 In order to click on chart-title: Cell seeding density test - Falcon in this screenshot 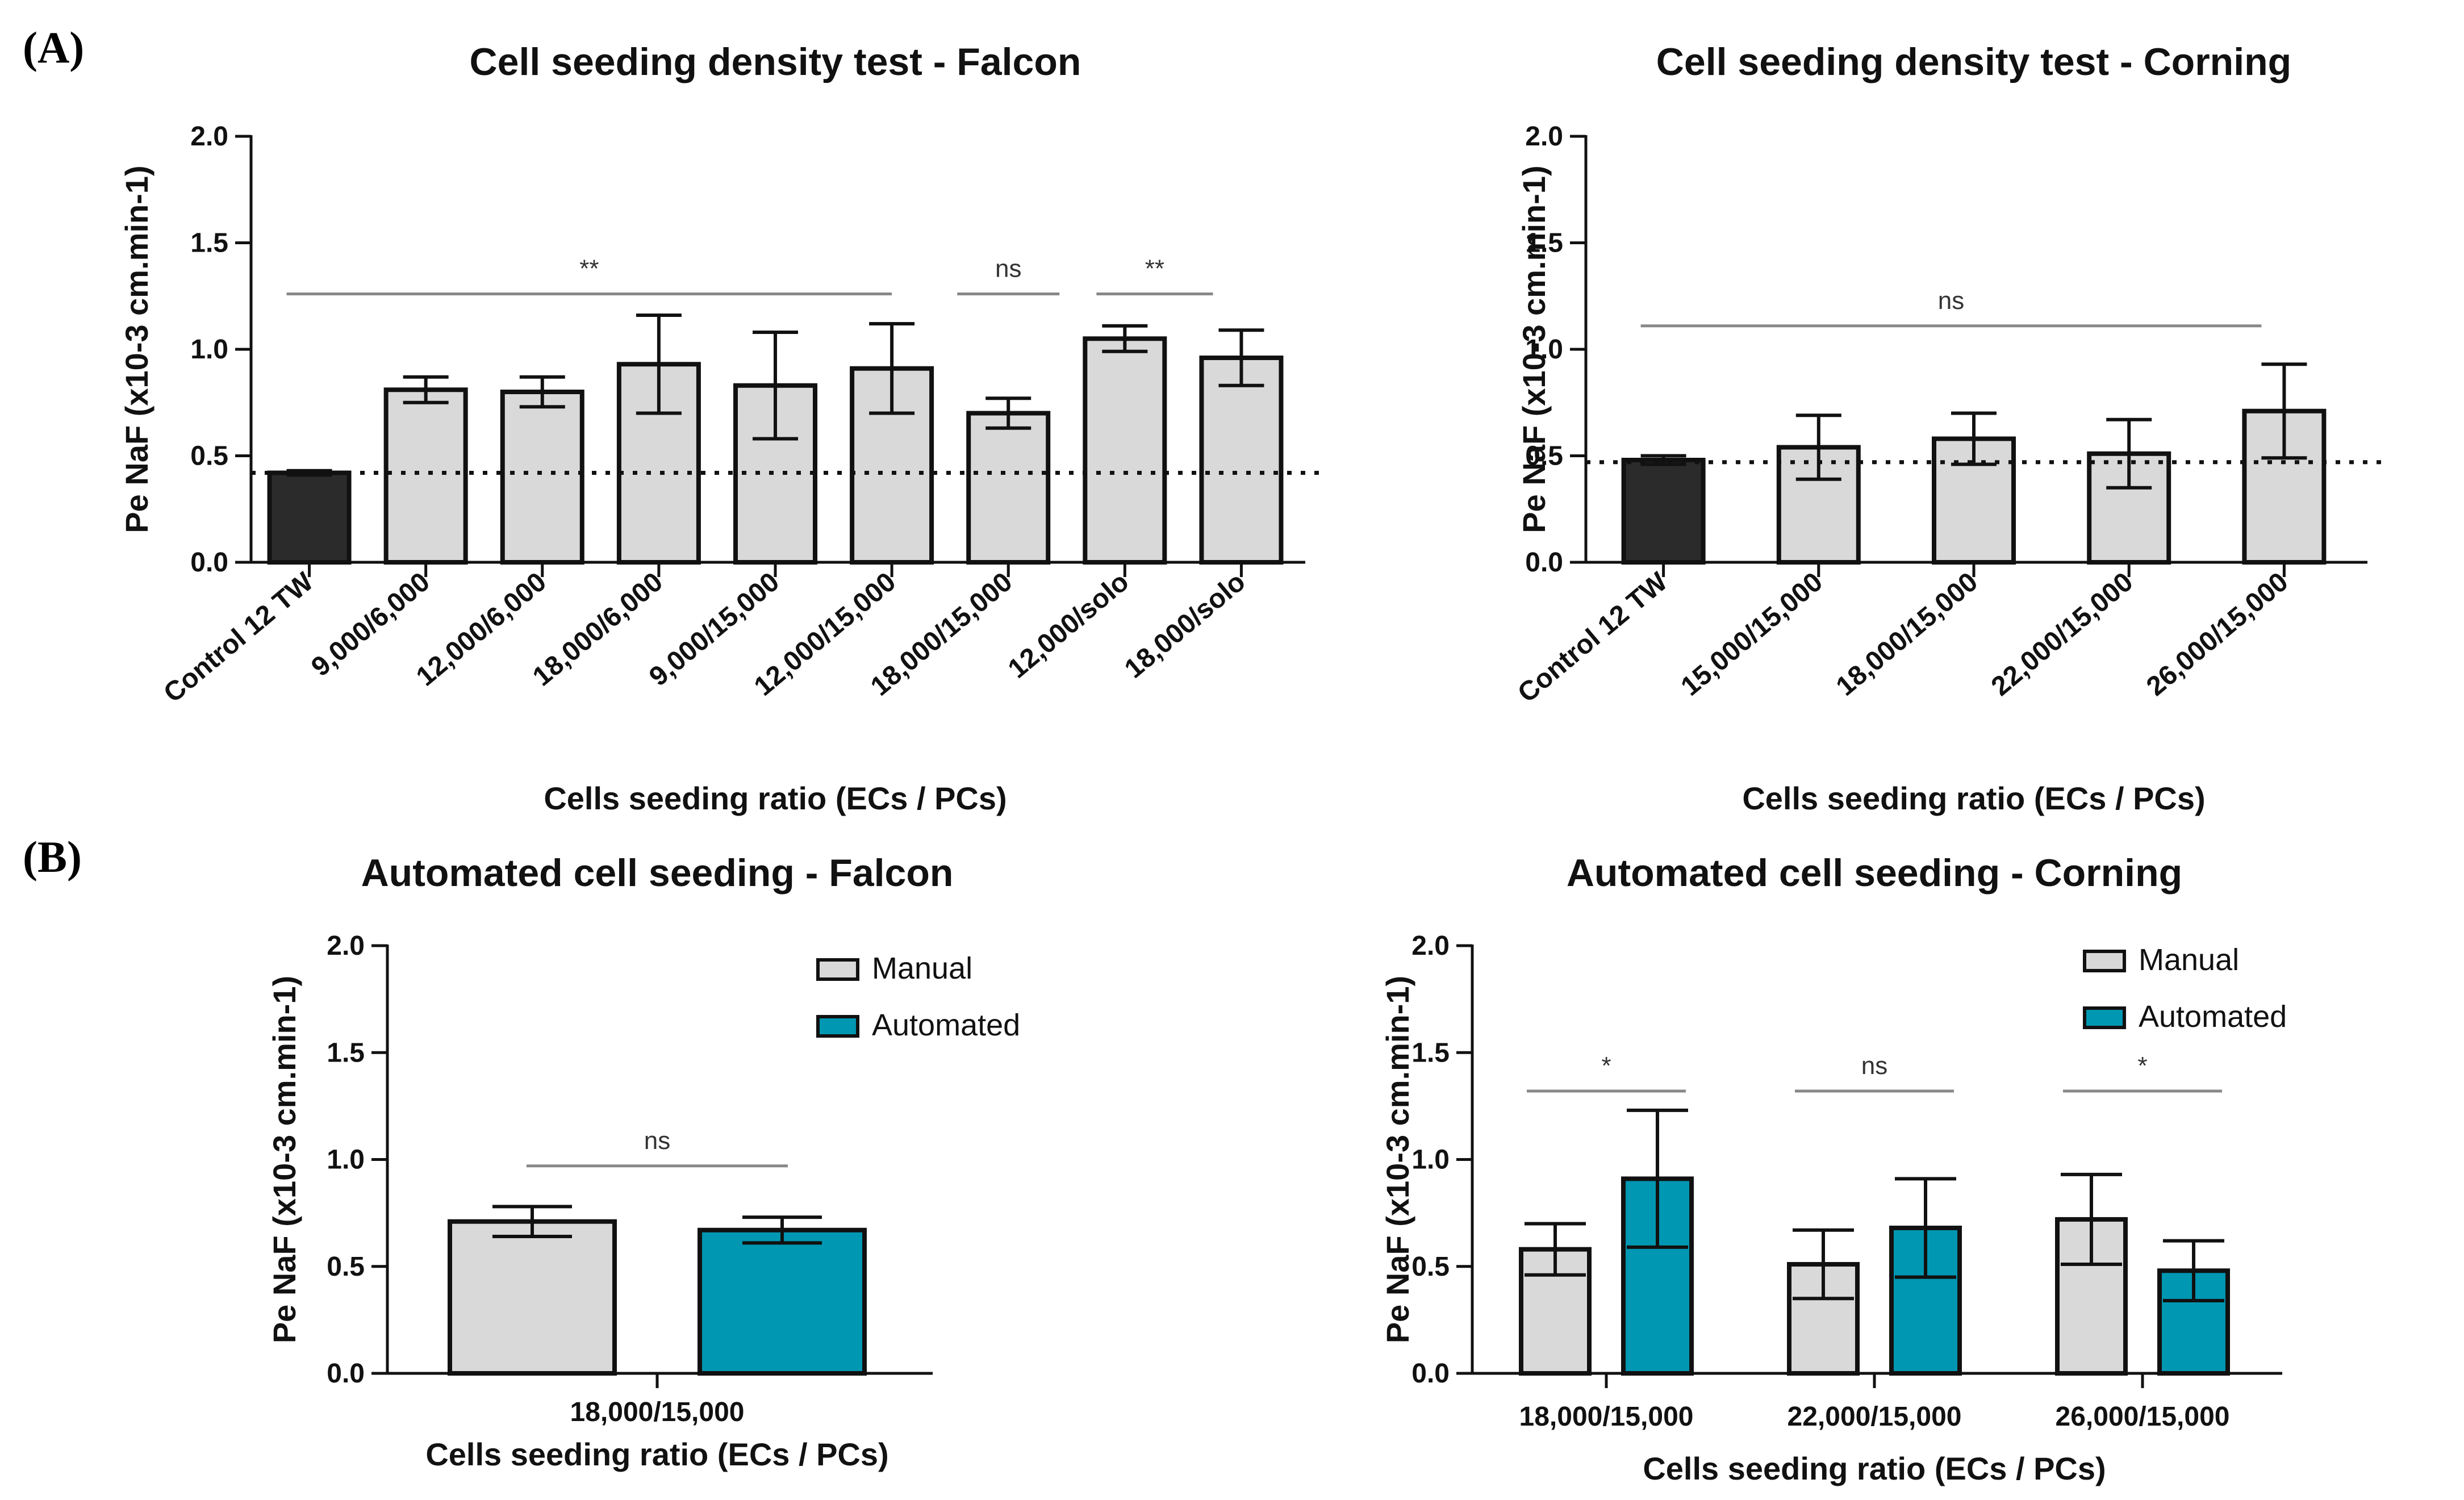, I will do `click(775, 61)`.